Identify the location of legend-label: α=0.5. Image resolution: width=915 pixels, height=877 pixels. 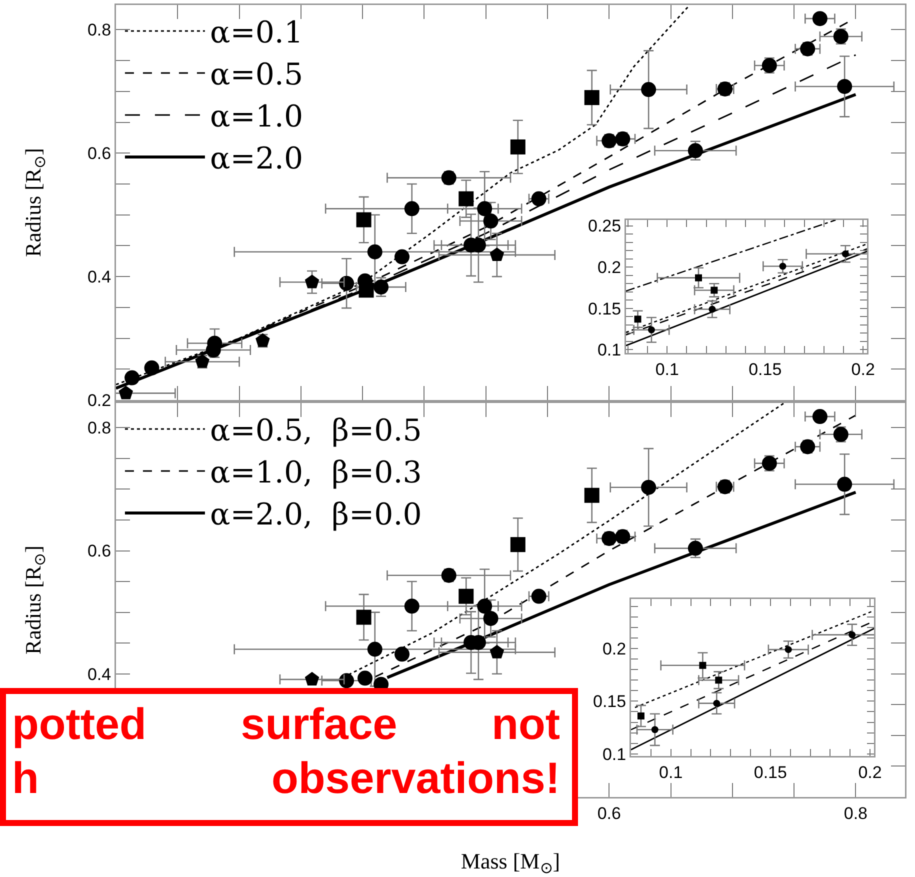
(257, 75).